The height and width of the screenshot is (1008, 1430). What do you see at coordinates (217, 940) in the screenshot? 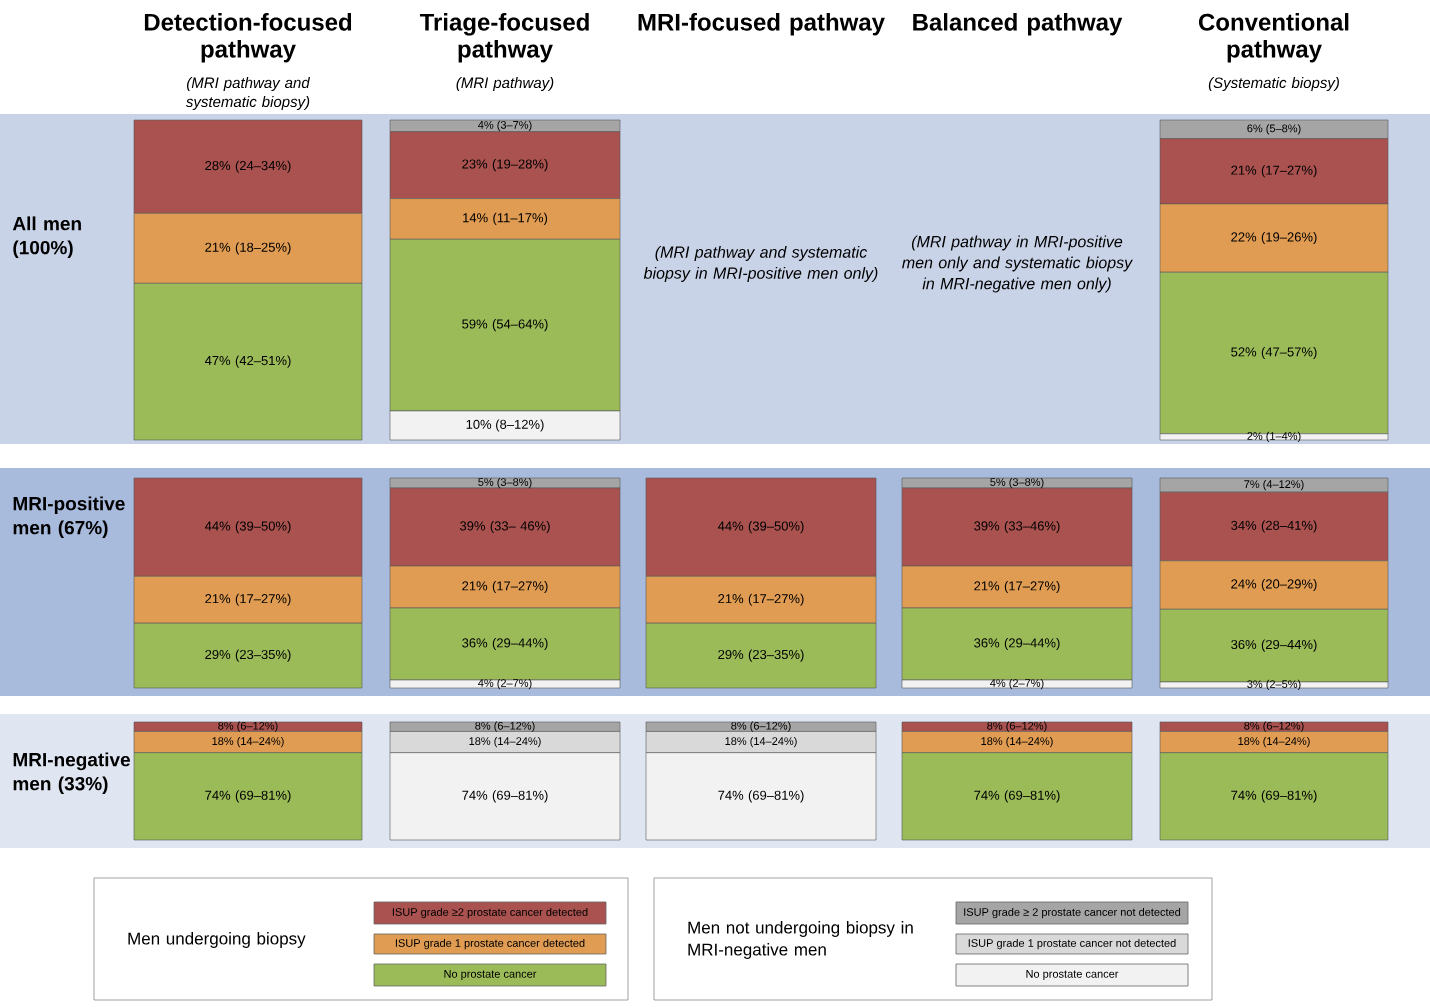
I see `legend-title: Men undergoing biopsy` at bounding box center [217, 940].